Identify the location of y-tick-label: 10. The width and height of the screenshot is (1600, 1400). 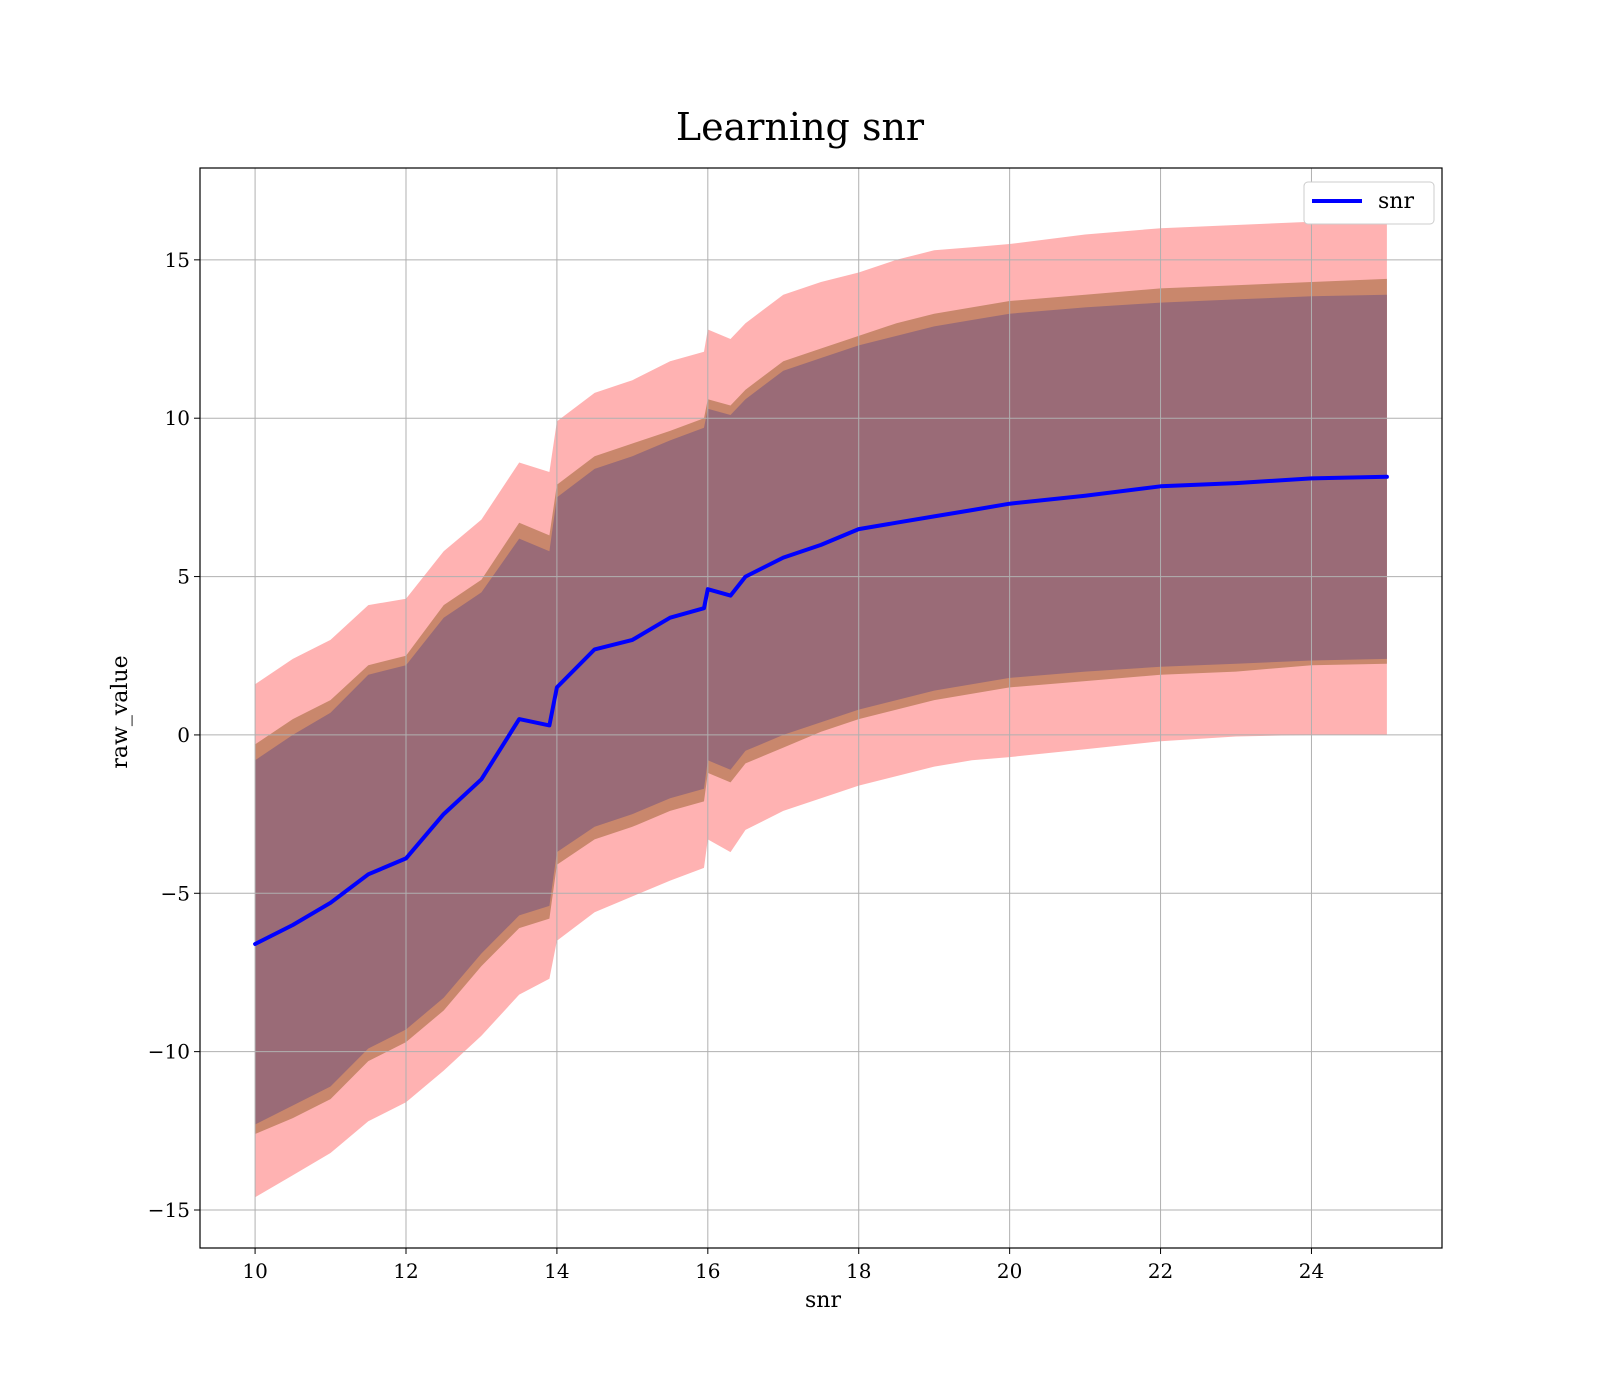
(177, 418).